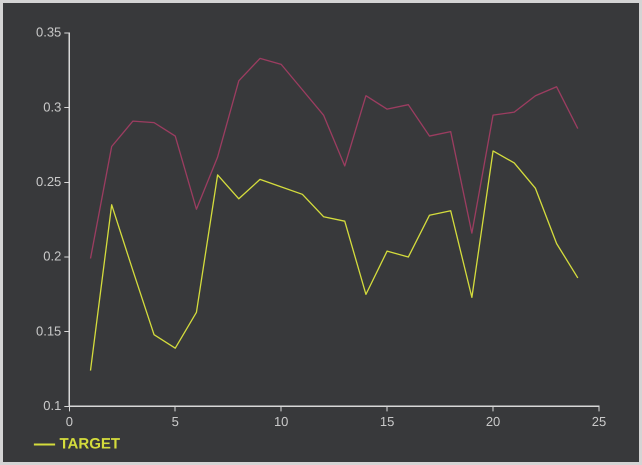  Describe the element at coordinates (52, 256) in the screenshot. I see `y-tick-label: 0.2` at that location.